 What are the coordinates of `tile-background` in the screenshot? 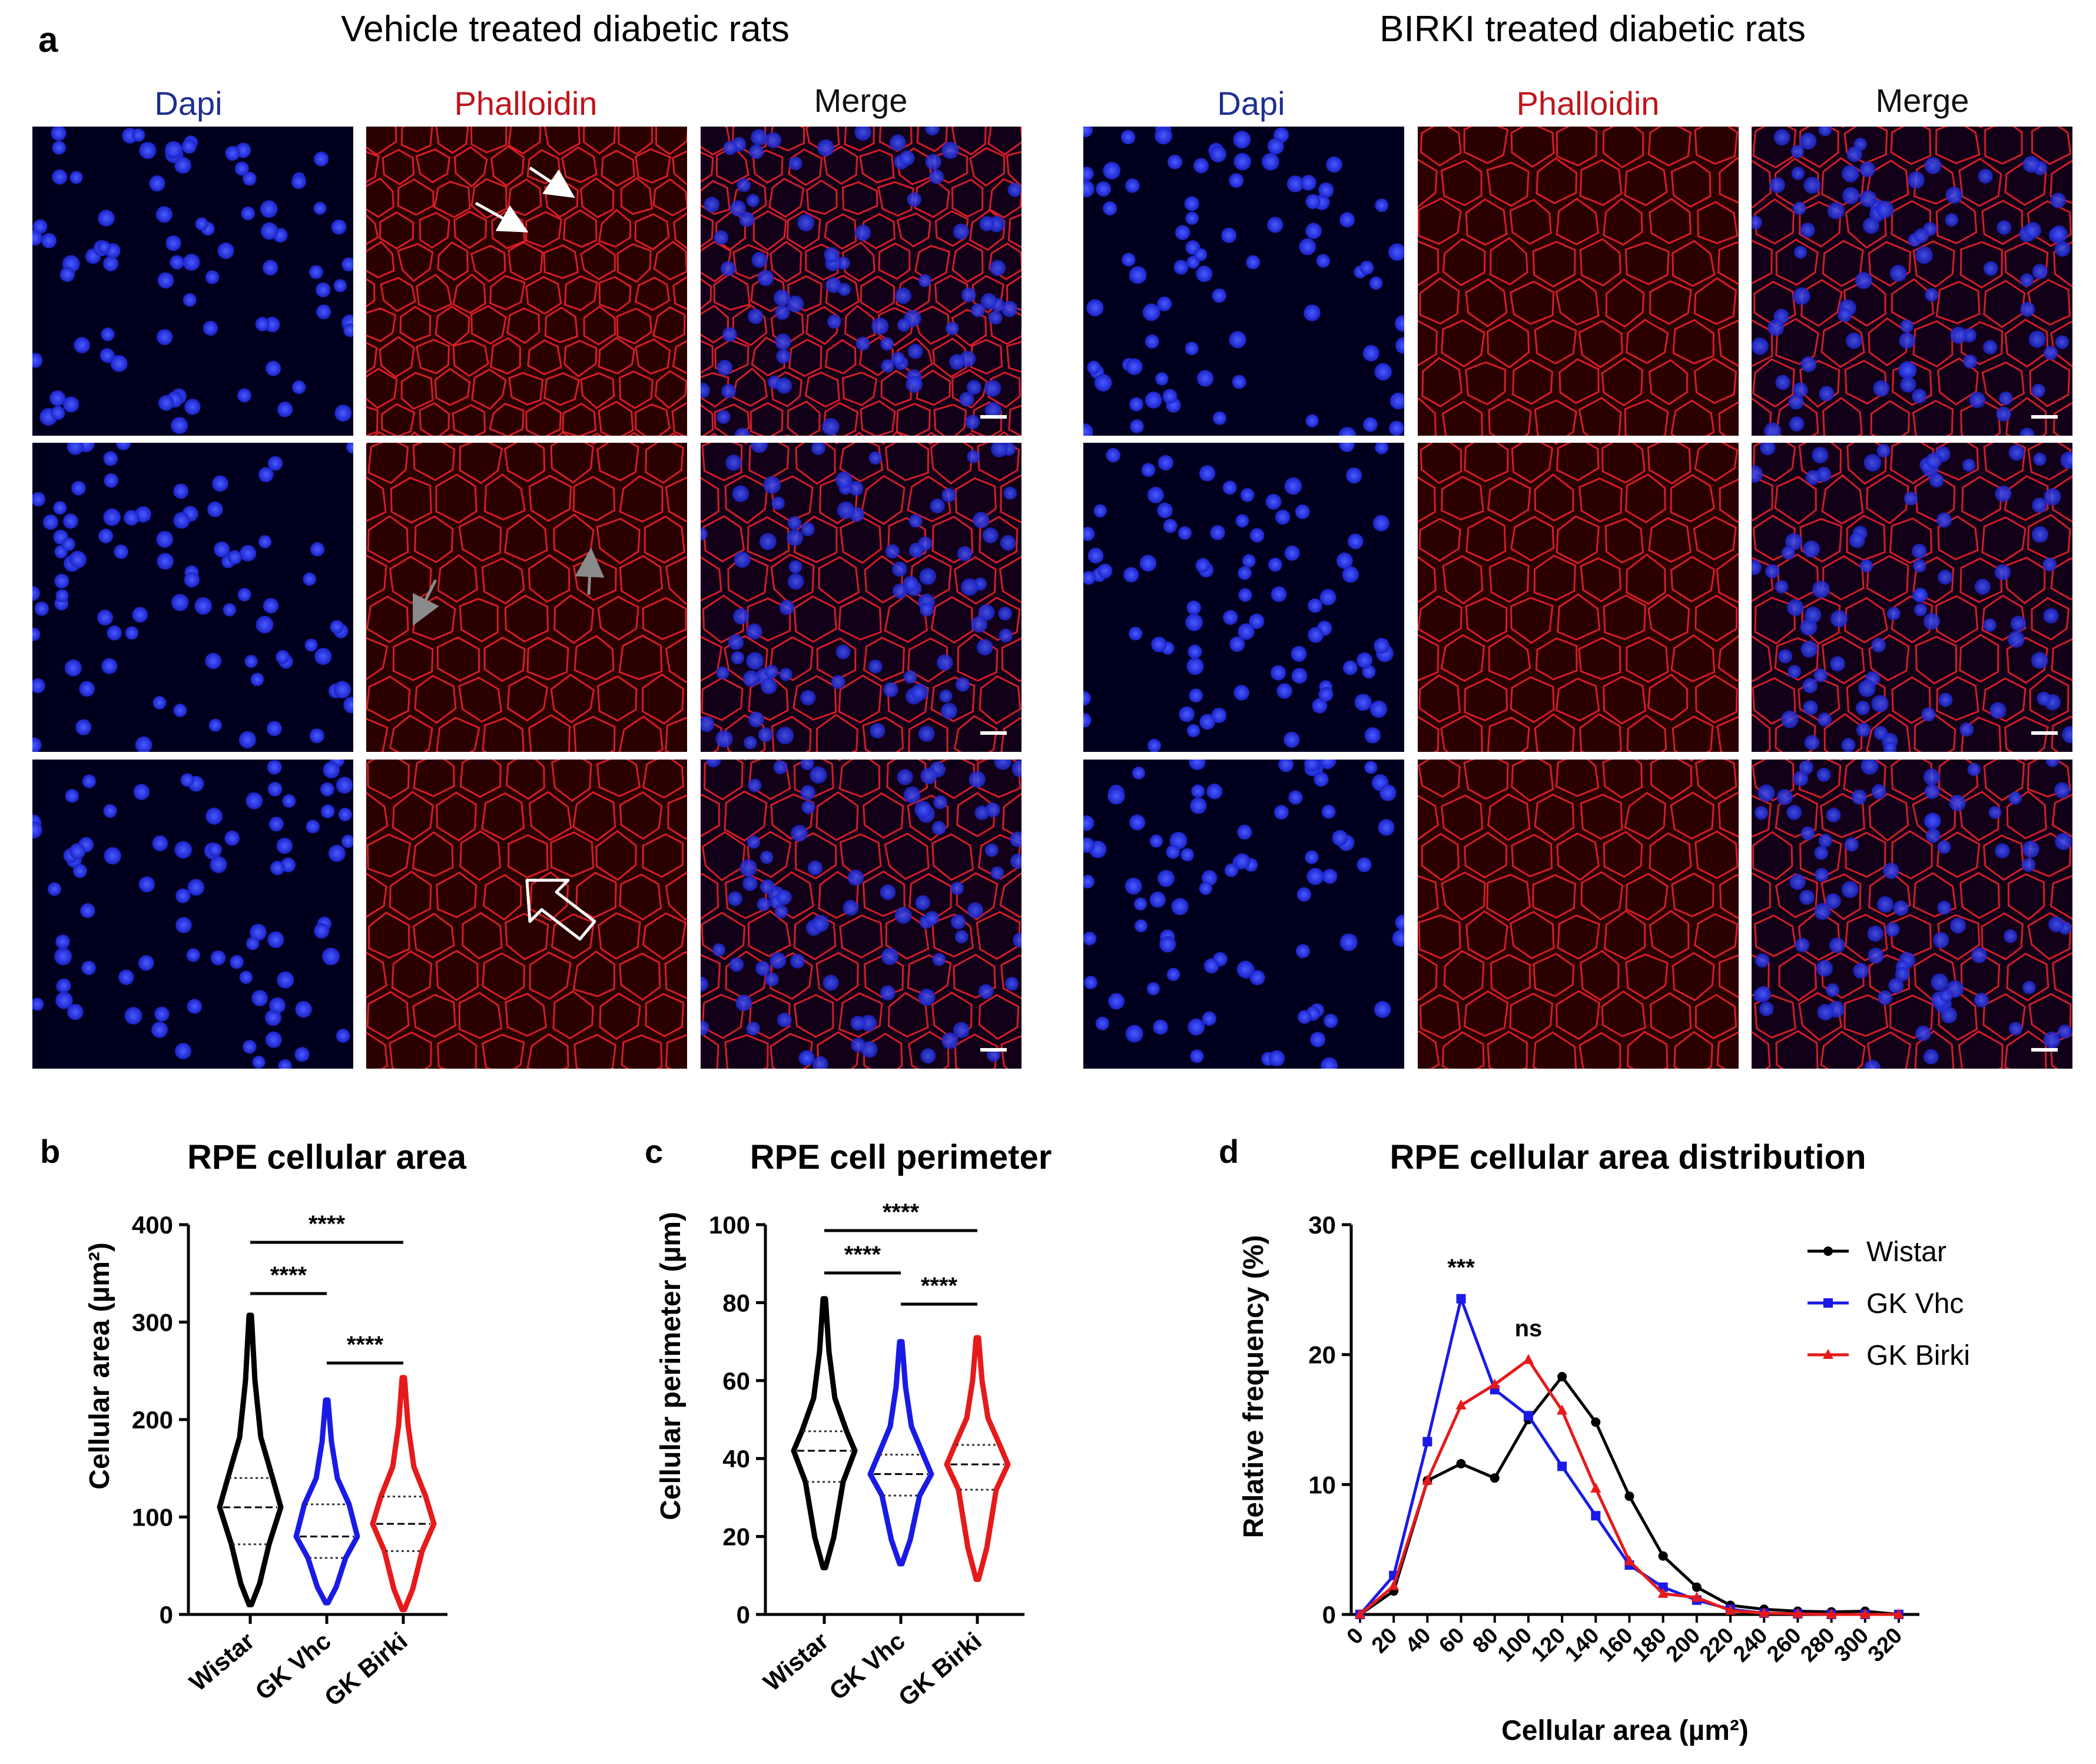 It's located at (1243, 914).